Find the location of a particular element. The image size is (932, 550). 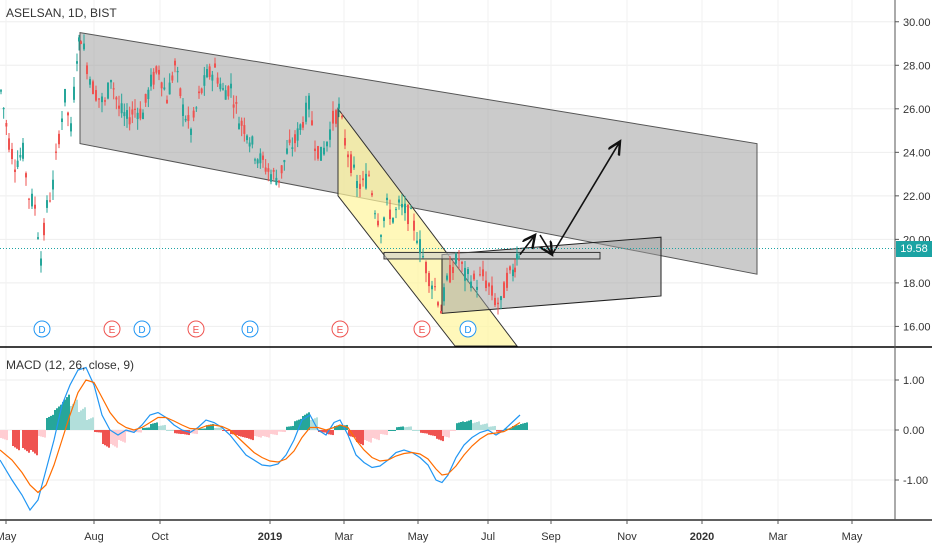

y-tick-label: 26.00 is located at coordinates (917, 110).